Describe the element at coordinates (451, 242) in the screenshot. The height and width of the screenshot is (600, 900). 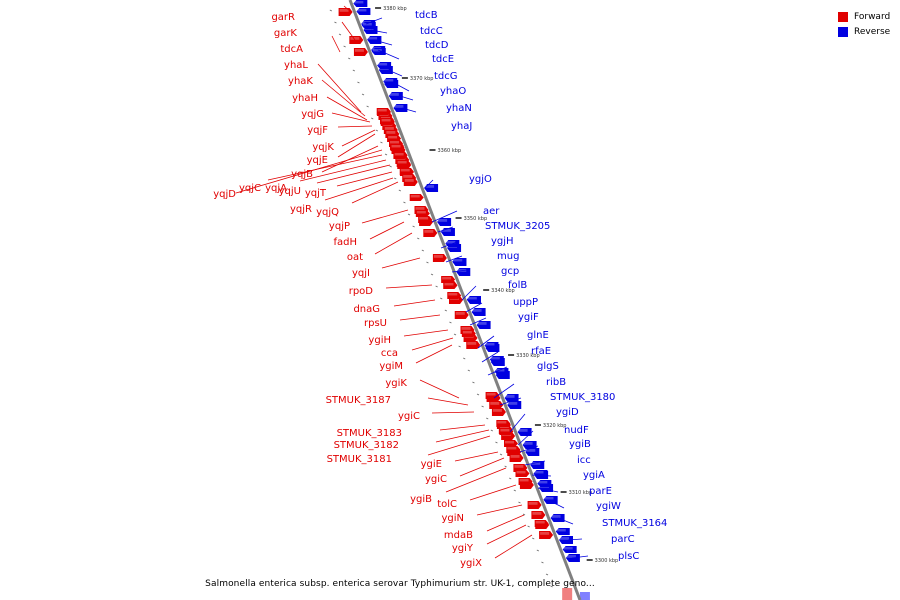
I see `reverse-feature-extra-7-highlight` at that location.